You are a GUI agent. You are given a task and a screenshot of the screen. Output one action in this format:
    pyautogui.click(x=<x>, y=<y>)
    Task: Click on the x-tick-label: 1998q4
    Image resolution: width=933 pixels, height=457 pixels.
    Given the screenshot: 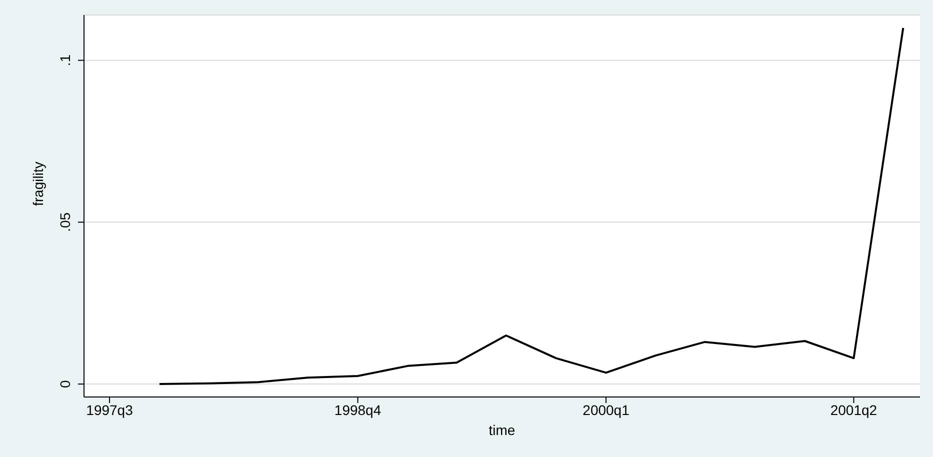 What is the action you would take?
    pyautogui.click(x=358, y=410)
    